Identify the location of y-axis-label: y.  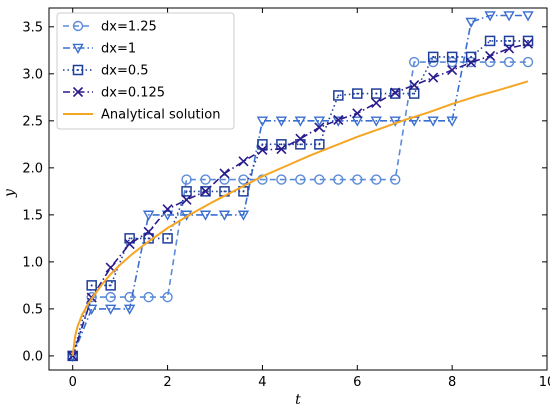
(10, 193).